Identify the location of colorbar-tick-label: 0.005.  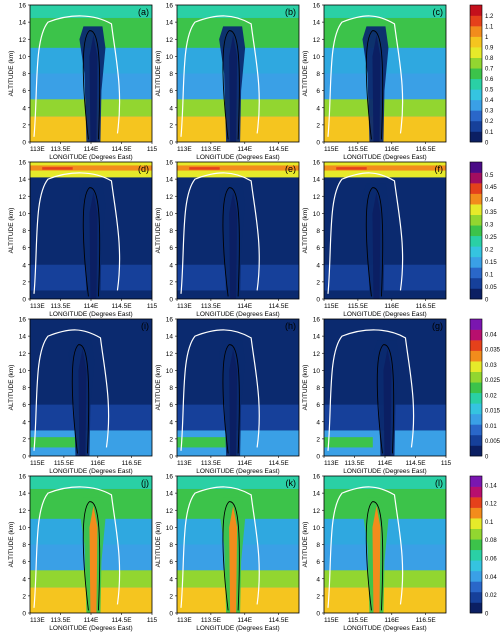
(492, 442).